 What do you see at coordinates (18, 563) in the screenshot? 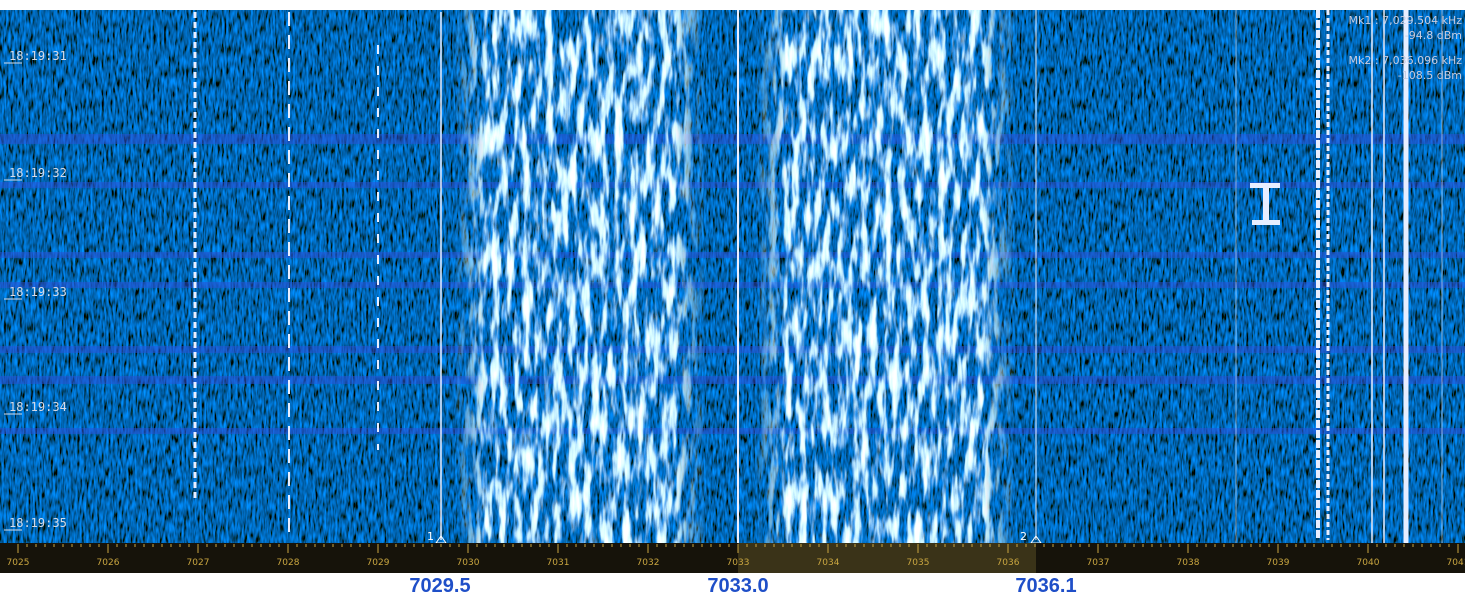
I see `freq-tick-label: 7025` at bounding box center [18, 563].